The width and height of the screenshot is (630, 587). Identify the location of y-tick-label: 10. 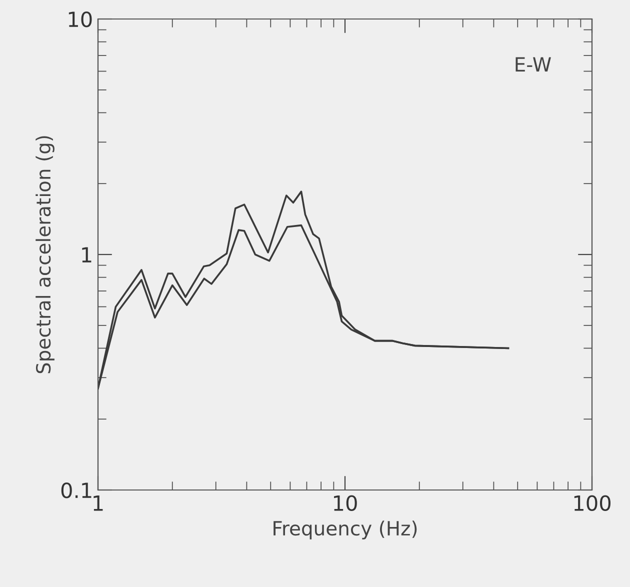
(80, 19).